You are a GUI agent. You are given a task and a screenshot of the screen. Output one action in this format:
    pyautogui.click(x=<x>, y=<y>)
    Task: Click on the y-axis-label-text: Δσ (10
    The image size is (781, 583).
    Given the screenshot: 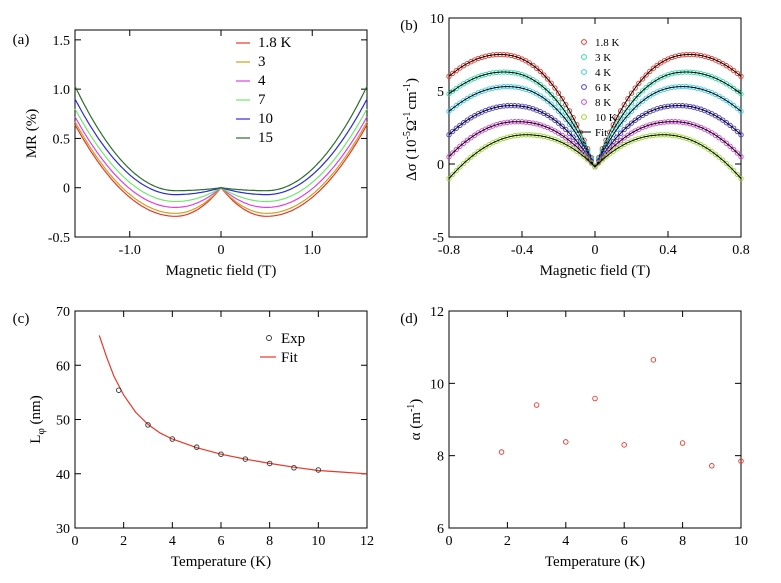 What is the action you would take?
    pyautogui.click(x=412, y=160)
    